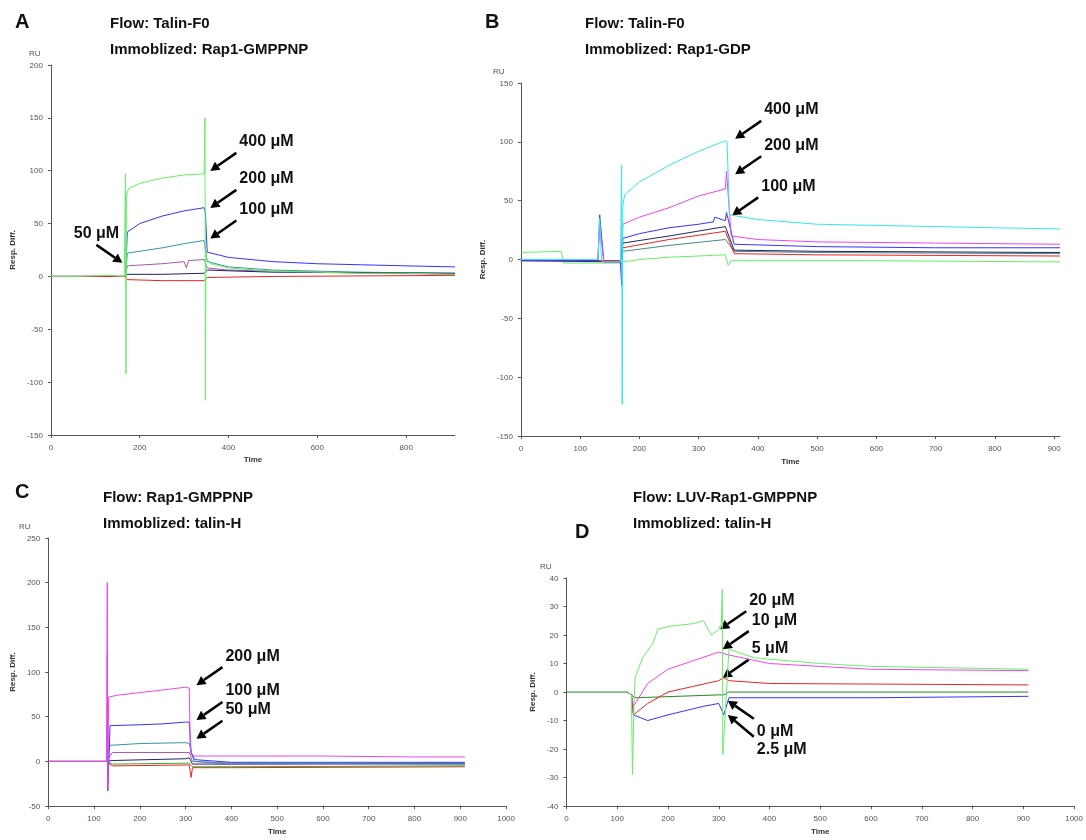 The image size is (1086, 840). Describe the element at coordinates (22, 491) in the screenshot. I see `chart-title: C` at that location.